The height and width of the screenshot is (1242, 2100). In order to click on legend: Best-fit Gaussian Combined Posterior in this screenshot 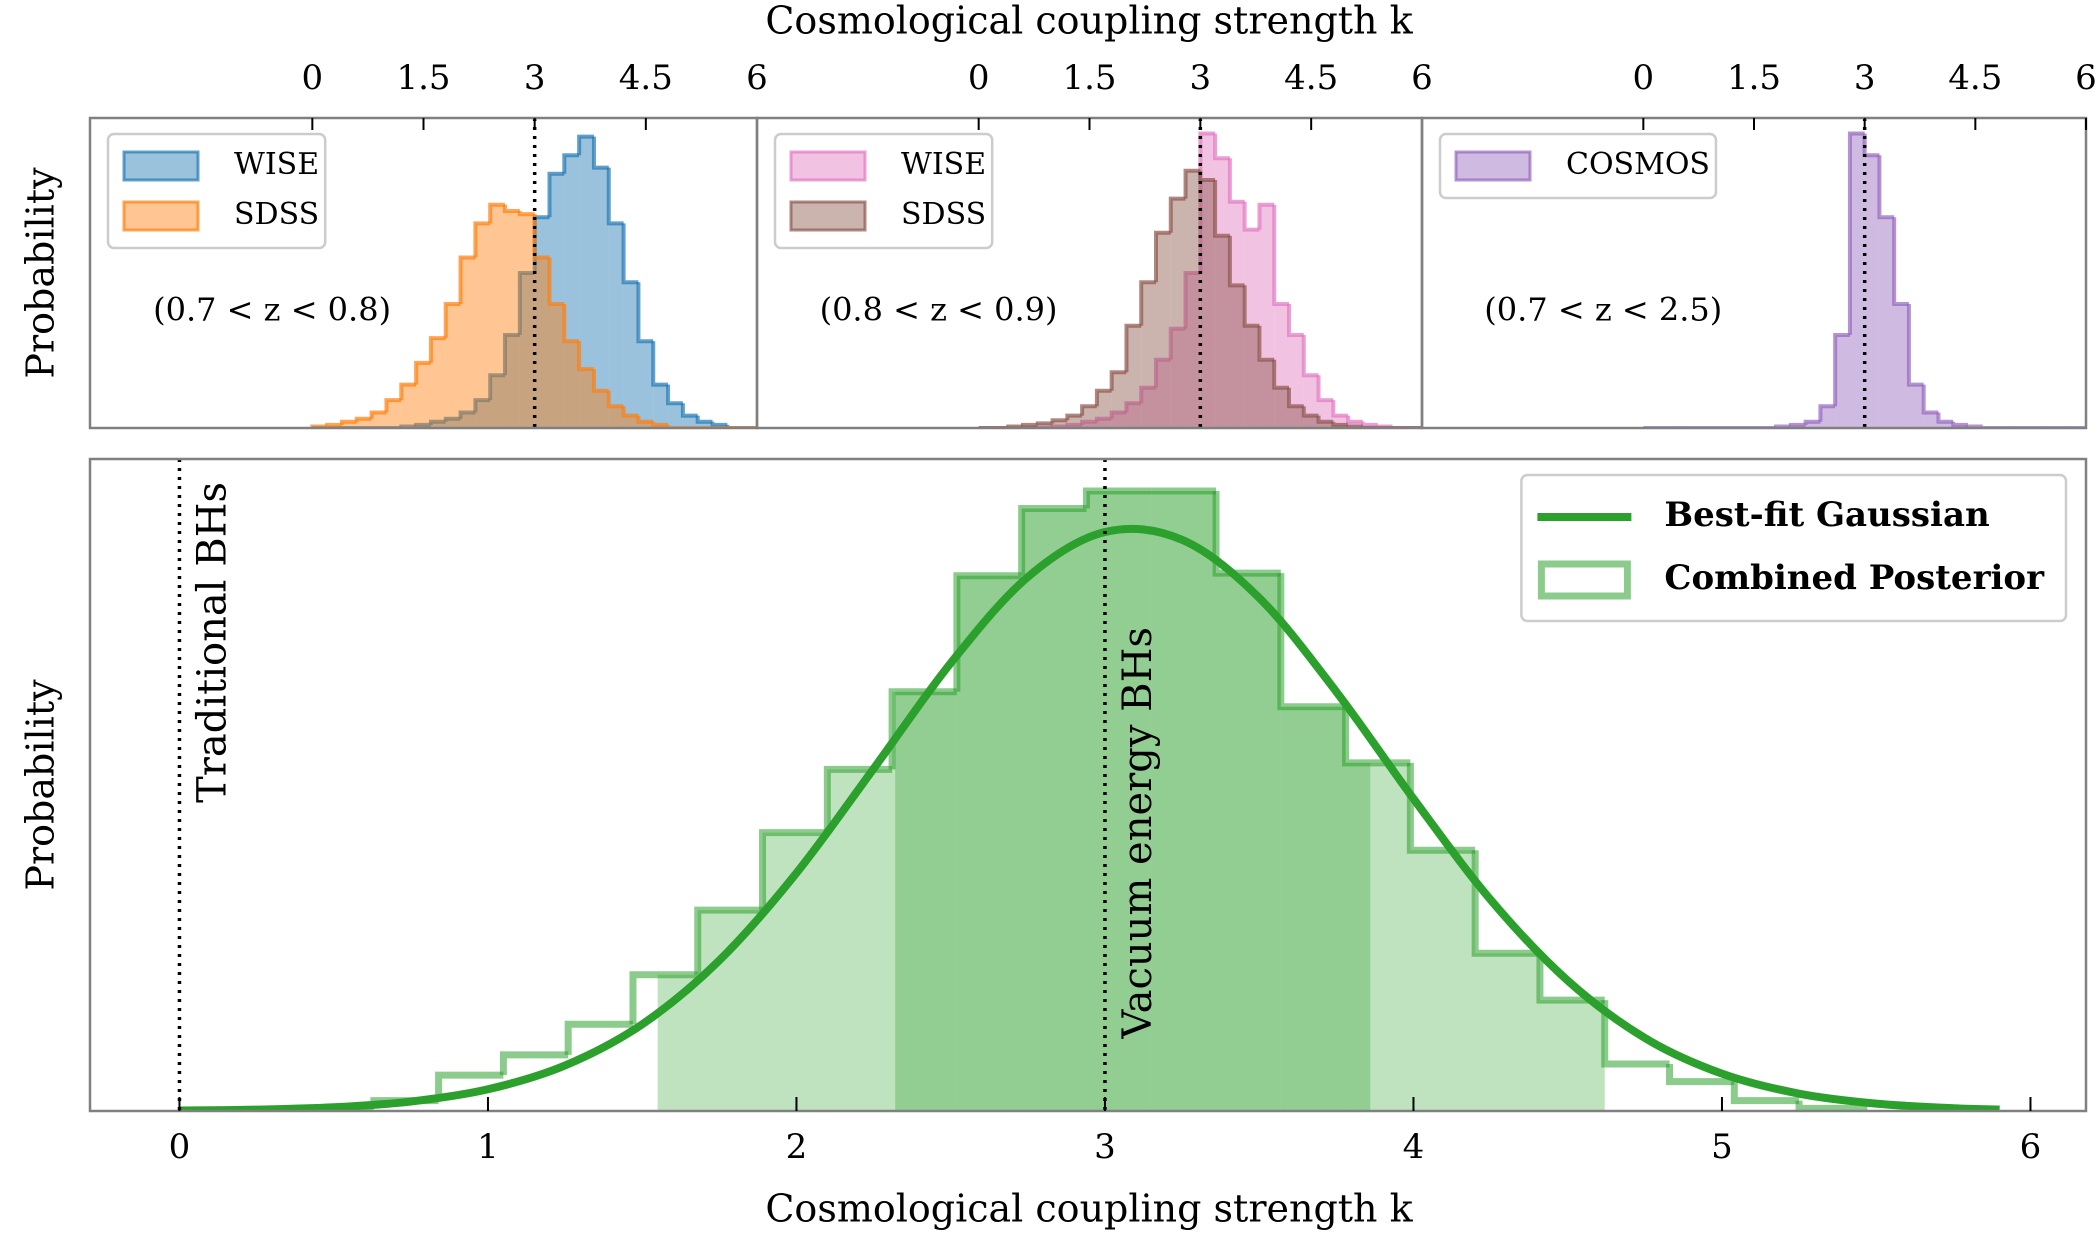, I will do `click(1794, 548)`.